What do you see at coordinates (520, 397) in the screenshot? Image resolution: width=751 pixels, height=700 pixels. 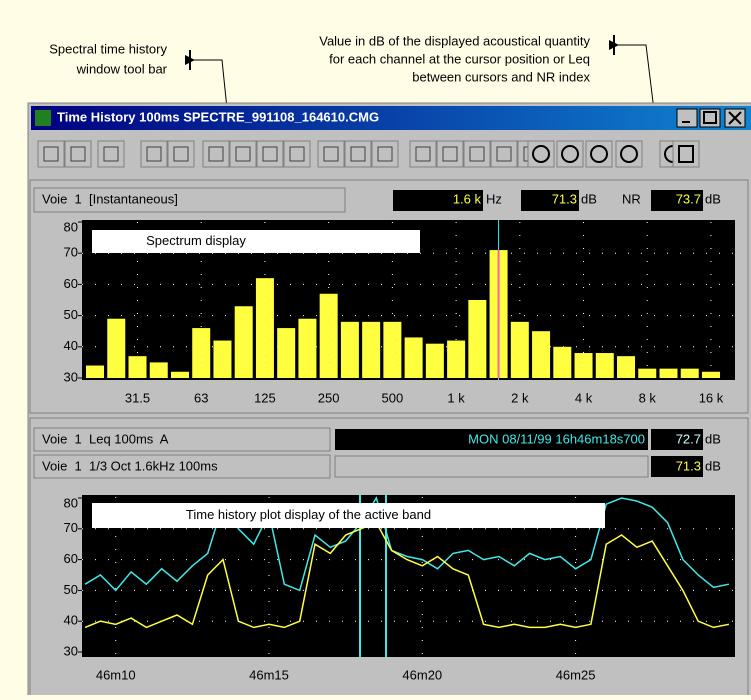 I see `x-tick-label: 2 k` at bounding box center [520, 397].